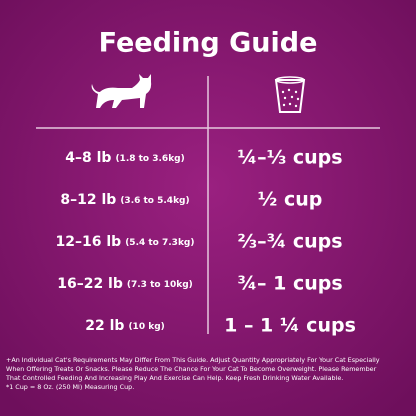  I want to click on weight: 22 lb (10 kg), so click(125, 326).